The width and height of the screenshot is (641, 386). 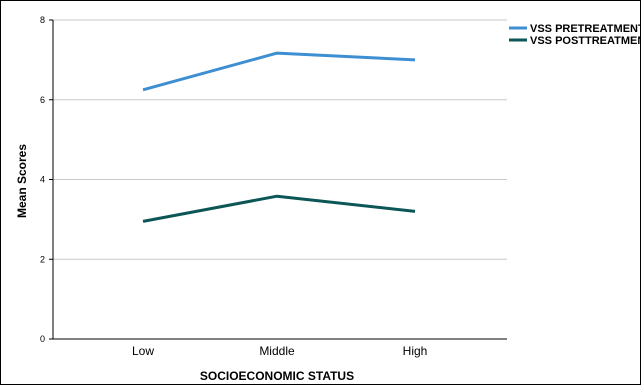 What do you see at coordinates (279, 71) in the screenshot?
I see `series-line-pretreatment` at bounding box center [279, 71].